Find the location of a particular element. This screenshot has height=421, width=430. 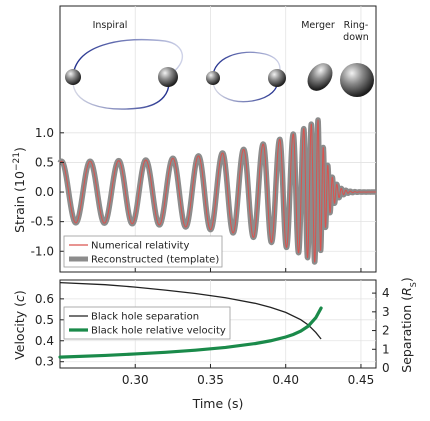

inspiral-orbit-lower is located at coordinates (121, 92).